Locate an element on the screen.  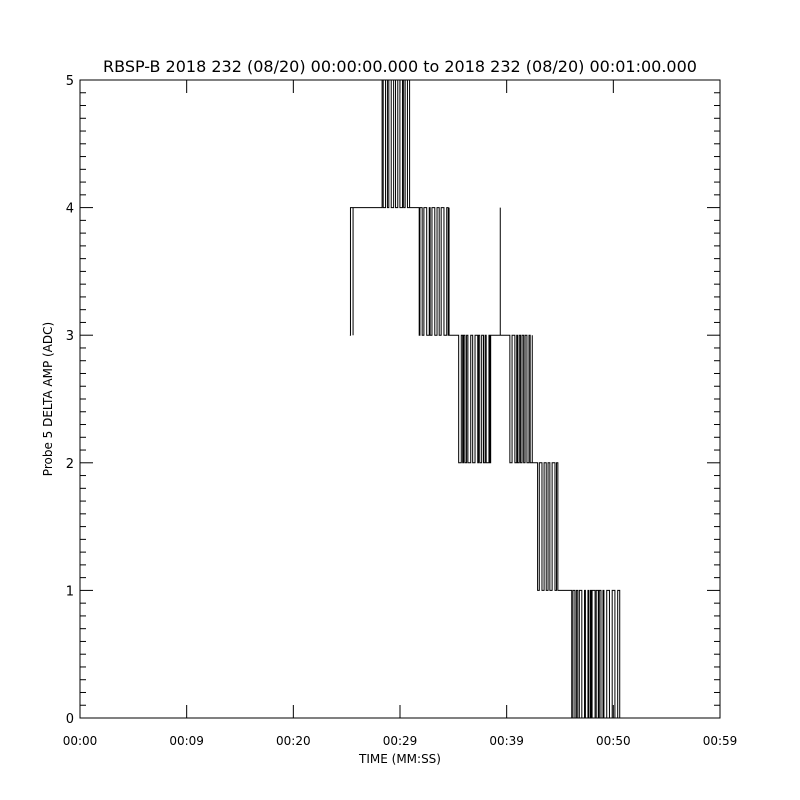
x-tick-label: 00:00 is located at coordinates (80, 741).